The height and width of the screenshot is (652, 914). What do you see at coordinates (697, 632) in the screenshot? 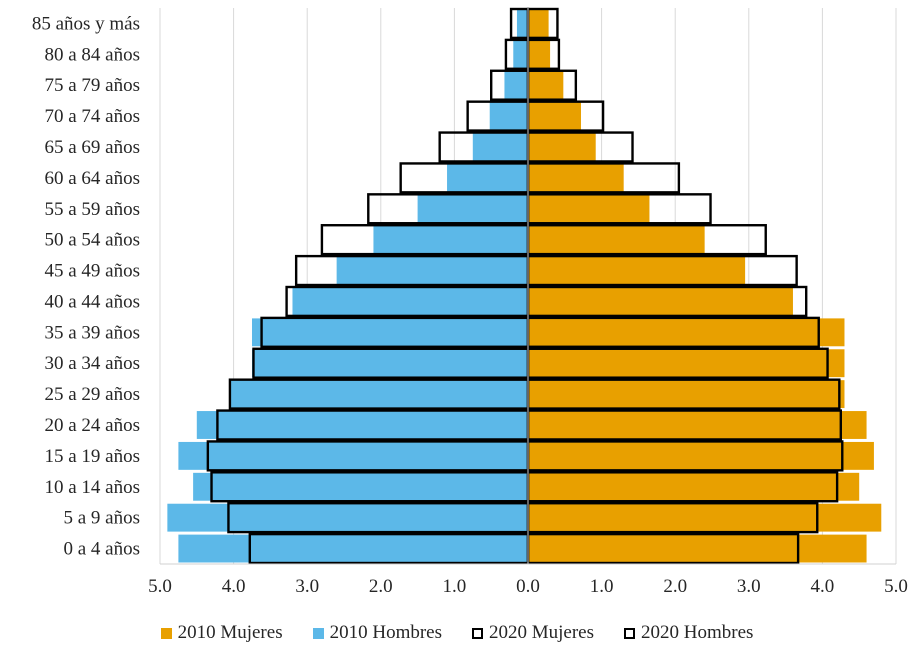
I see `legend-label-2020-hombres: 2020 Hombres` at bounding box center [697, 632].